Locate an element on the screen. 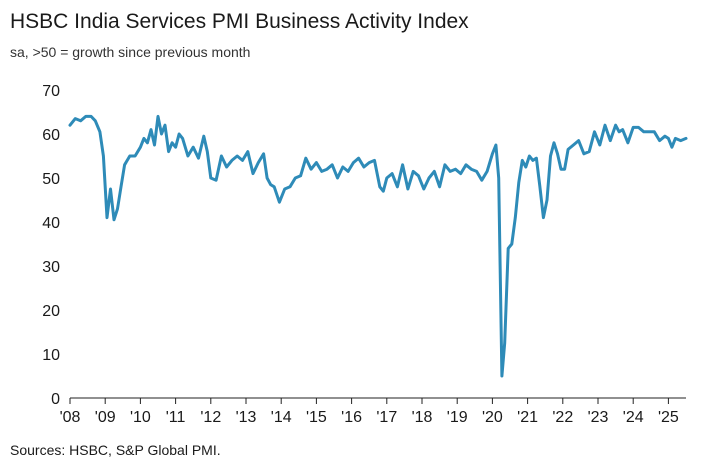  x-tick-label: '11 is located at coordinates (176, 417).